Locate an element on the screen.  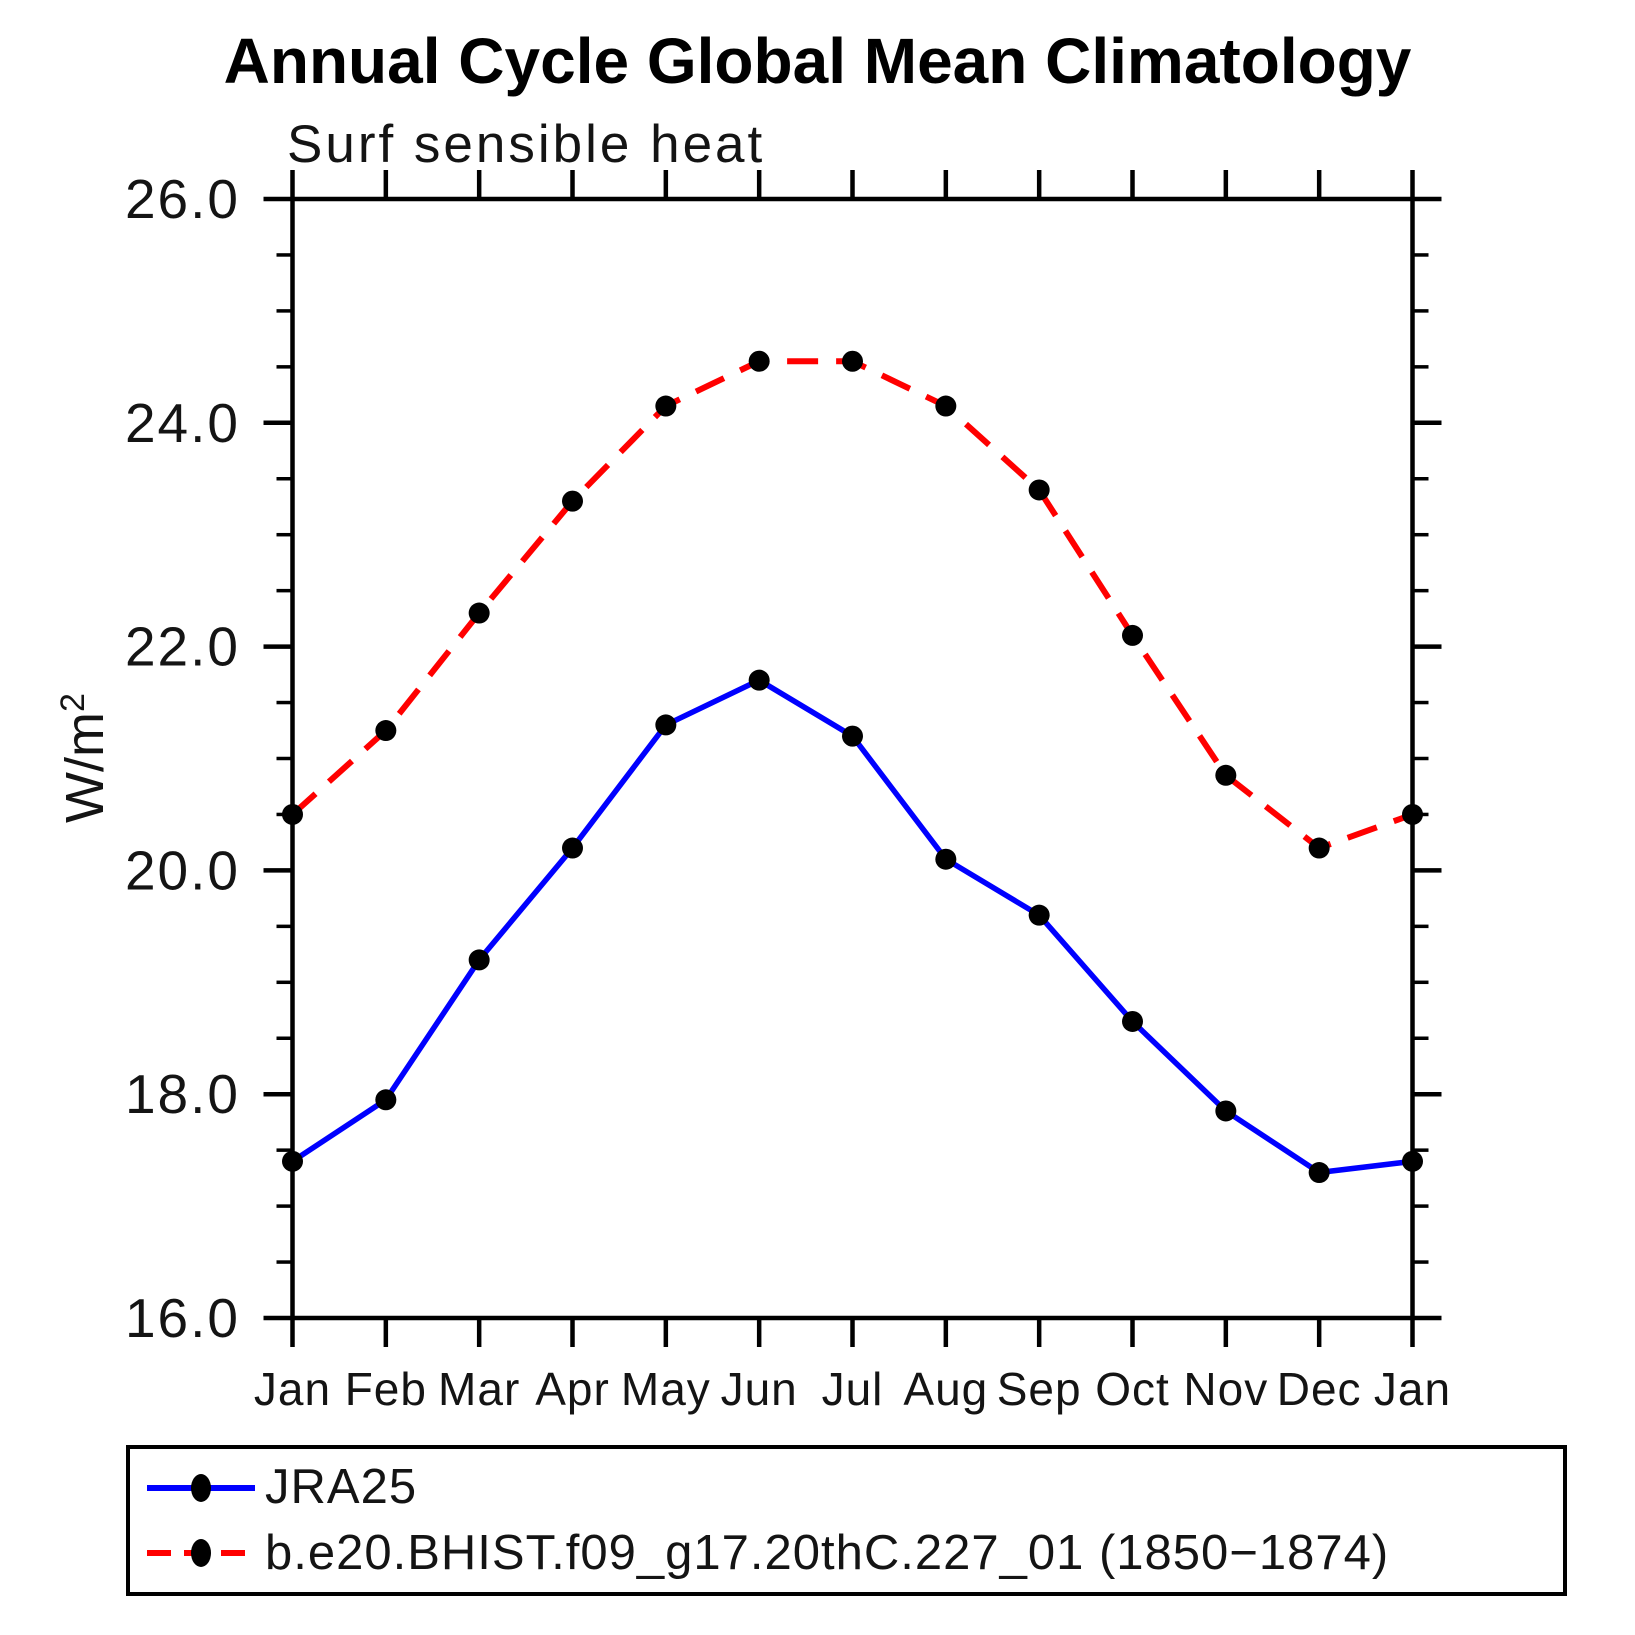
legend-swatch-dashed-line is located at coordinates (201, 1553).